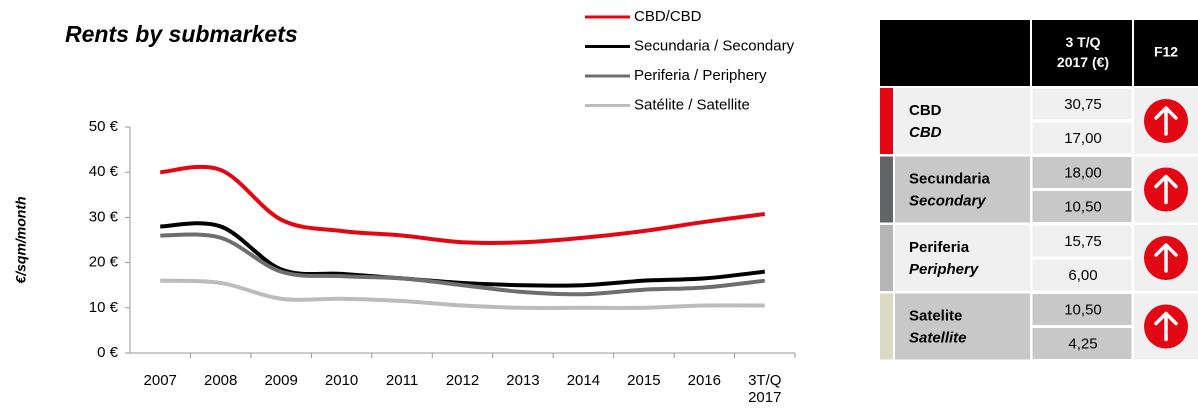 This screenshot has height=410, width=1198. What do you see at coordinates (643, 380) in the screenshot?
I see `x-tick-label: 2015` at bounding box center [643, 380].